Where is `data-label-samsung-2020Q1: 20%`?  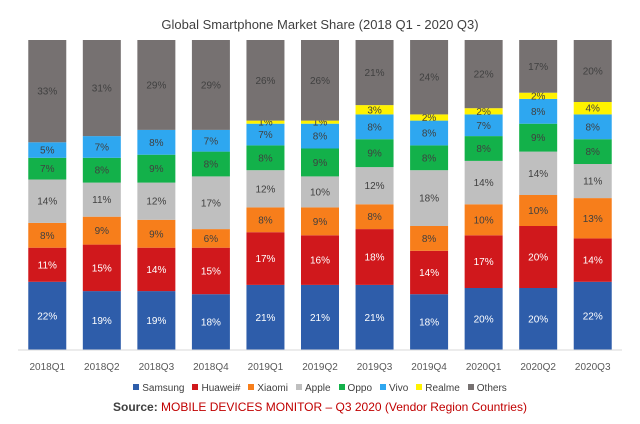
data-label-samsung-2020Q1: 20% is located at coordinates (484, 320).